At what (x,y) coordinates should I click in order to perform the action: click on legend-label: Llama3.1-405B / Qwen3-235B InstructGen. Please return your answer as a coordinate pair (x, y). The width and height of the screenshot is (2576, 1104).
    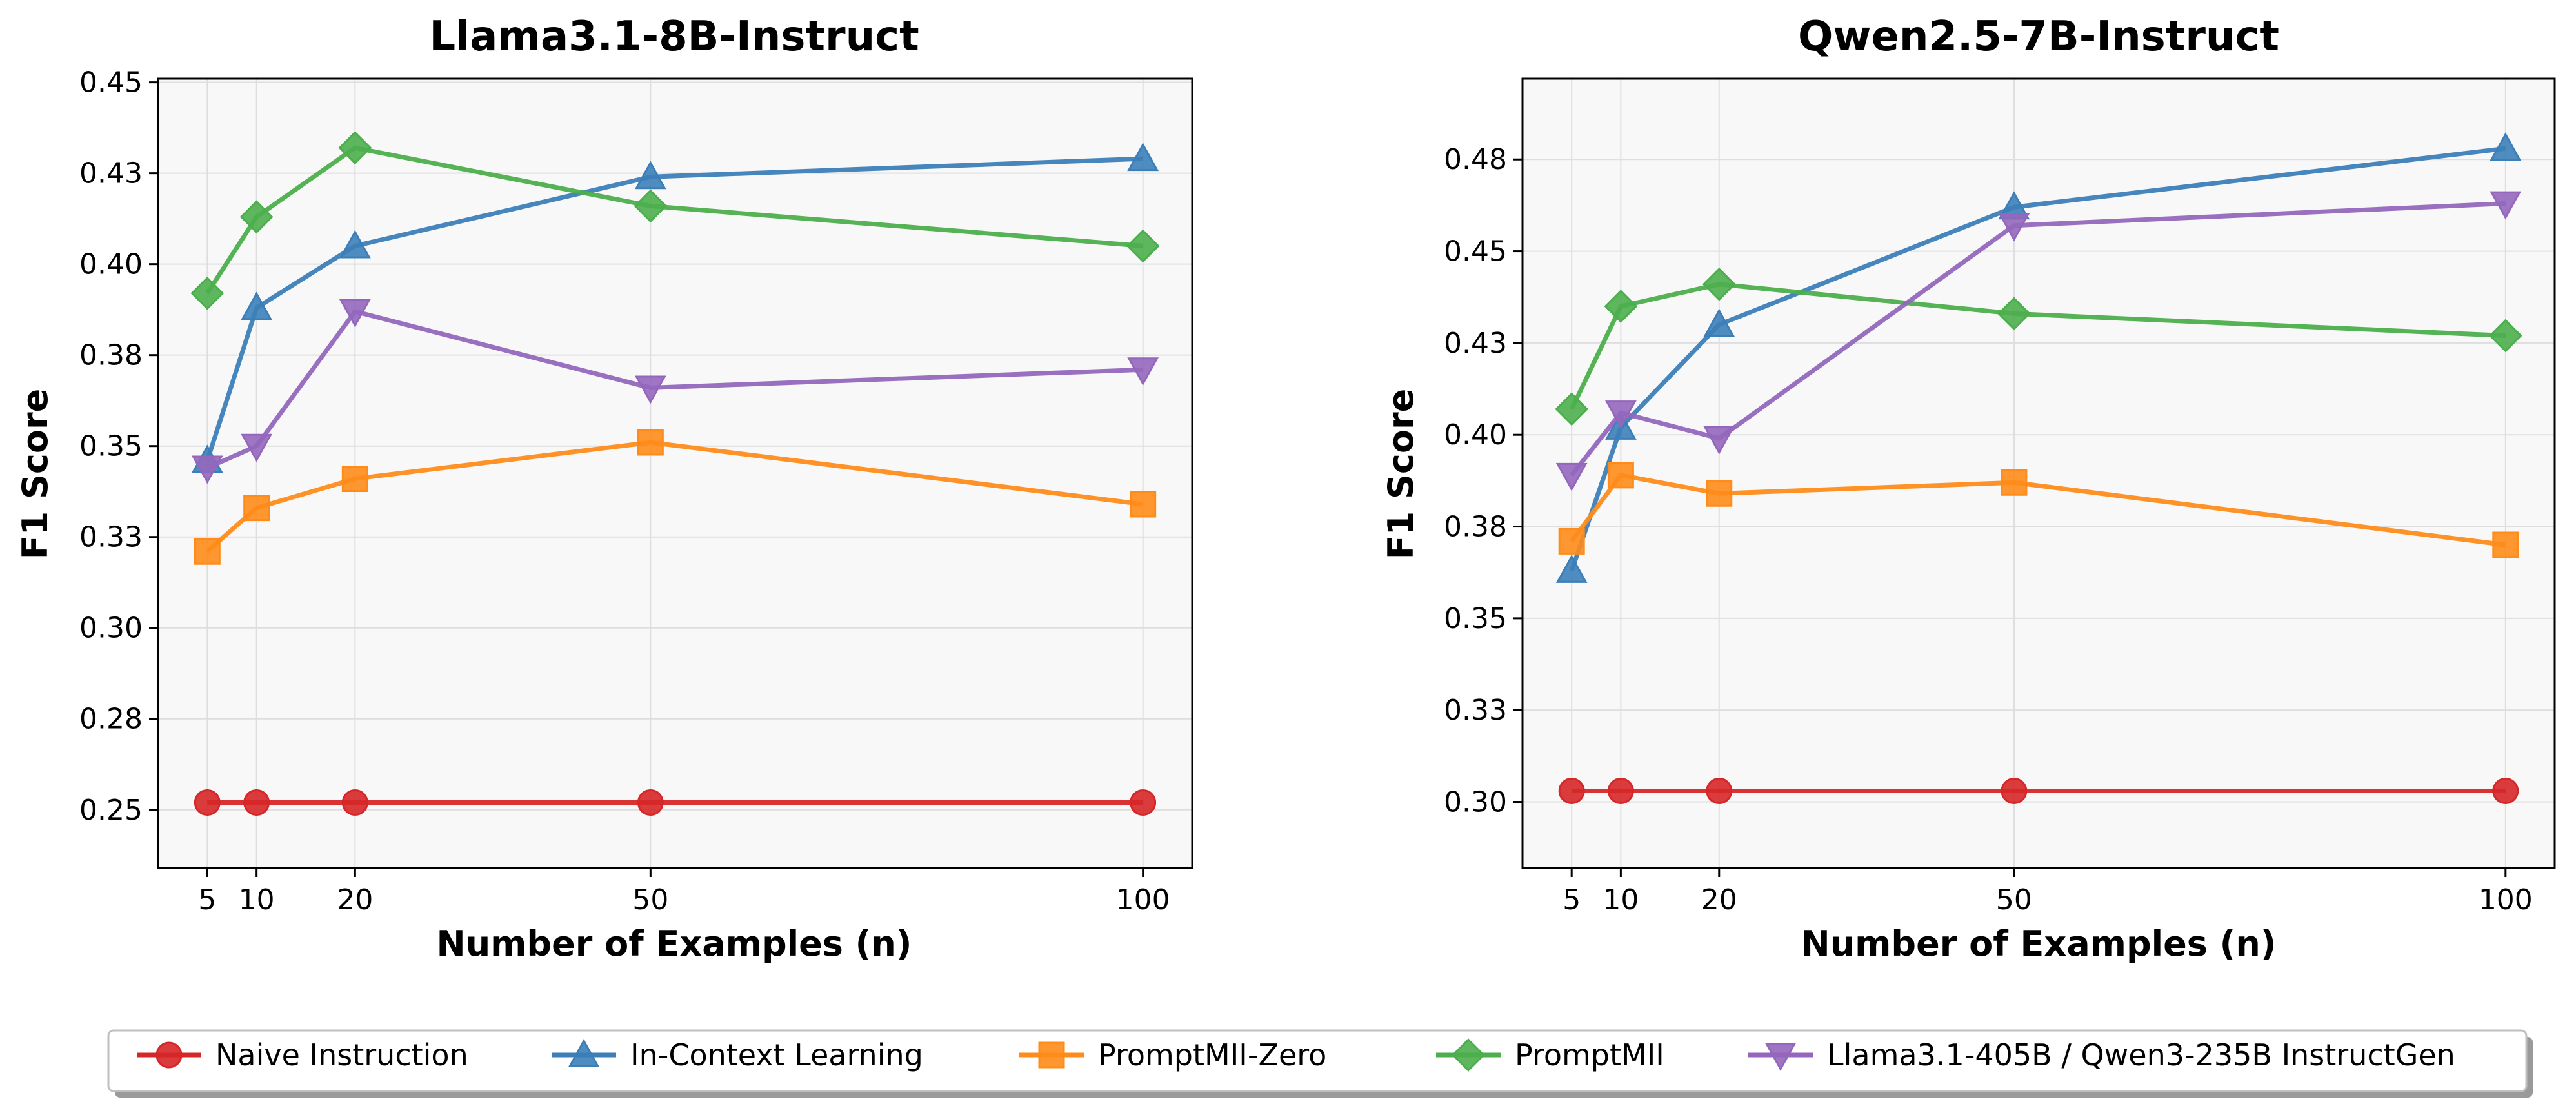
    Looking at the image, I should click on (2141, 1055).